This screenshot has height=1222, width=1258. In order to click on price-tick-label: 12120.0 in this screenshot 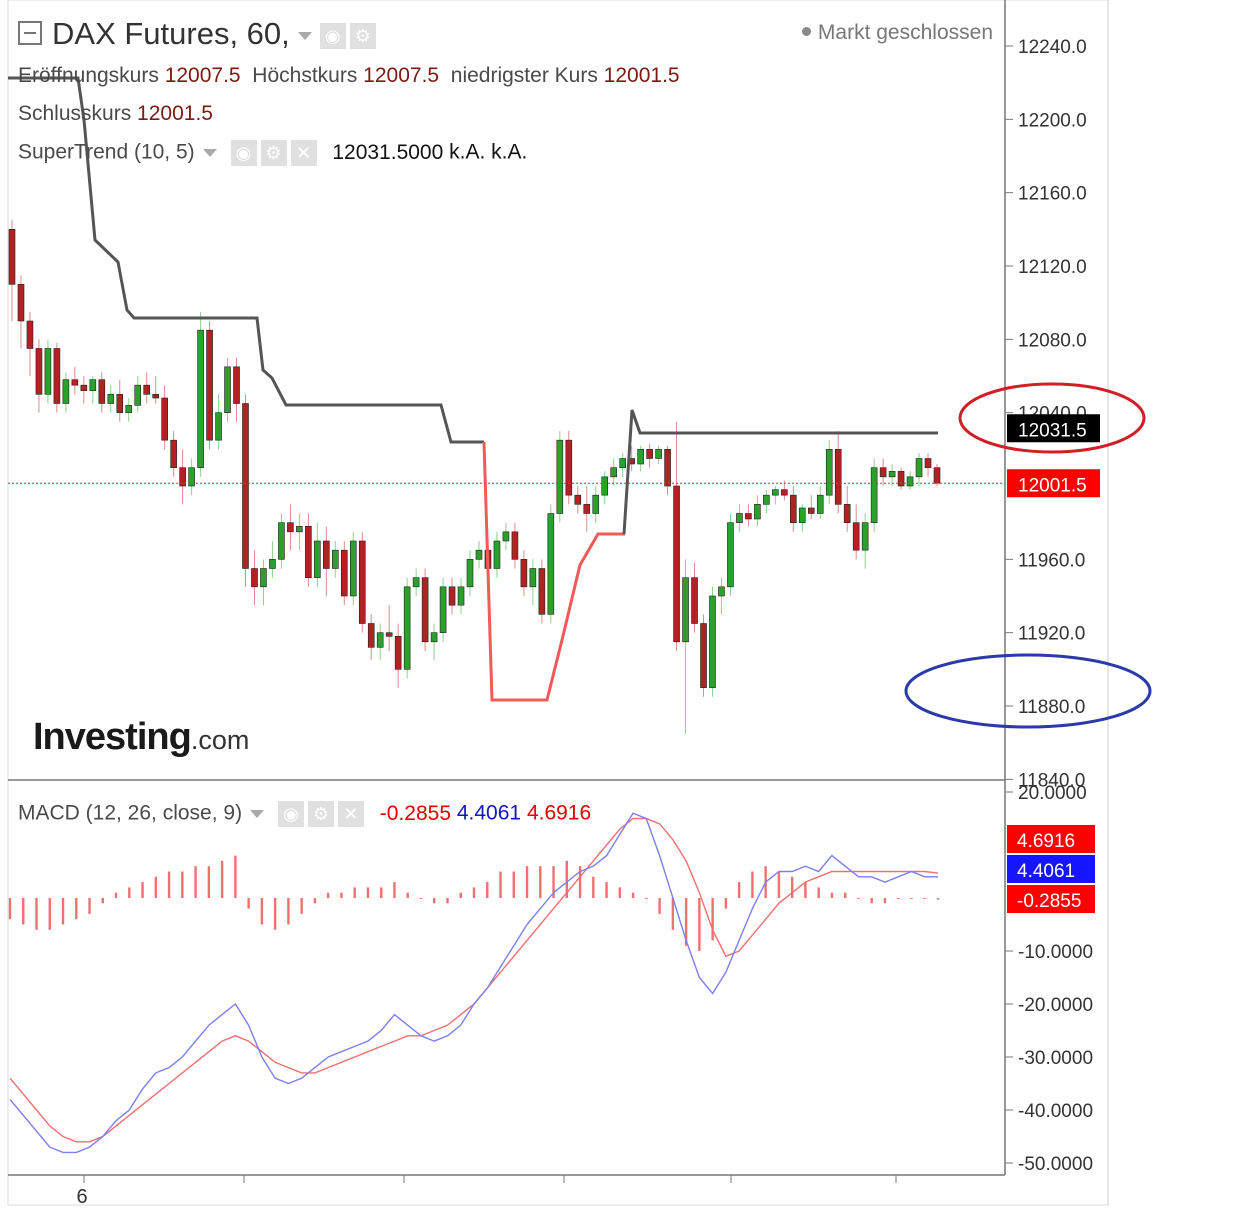, I will do `click(1052, 267)`.